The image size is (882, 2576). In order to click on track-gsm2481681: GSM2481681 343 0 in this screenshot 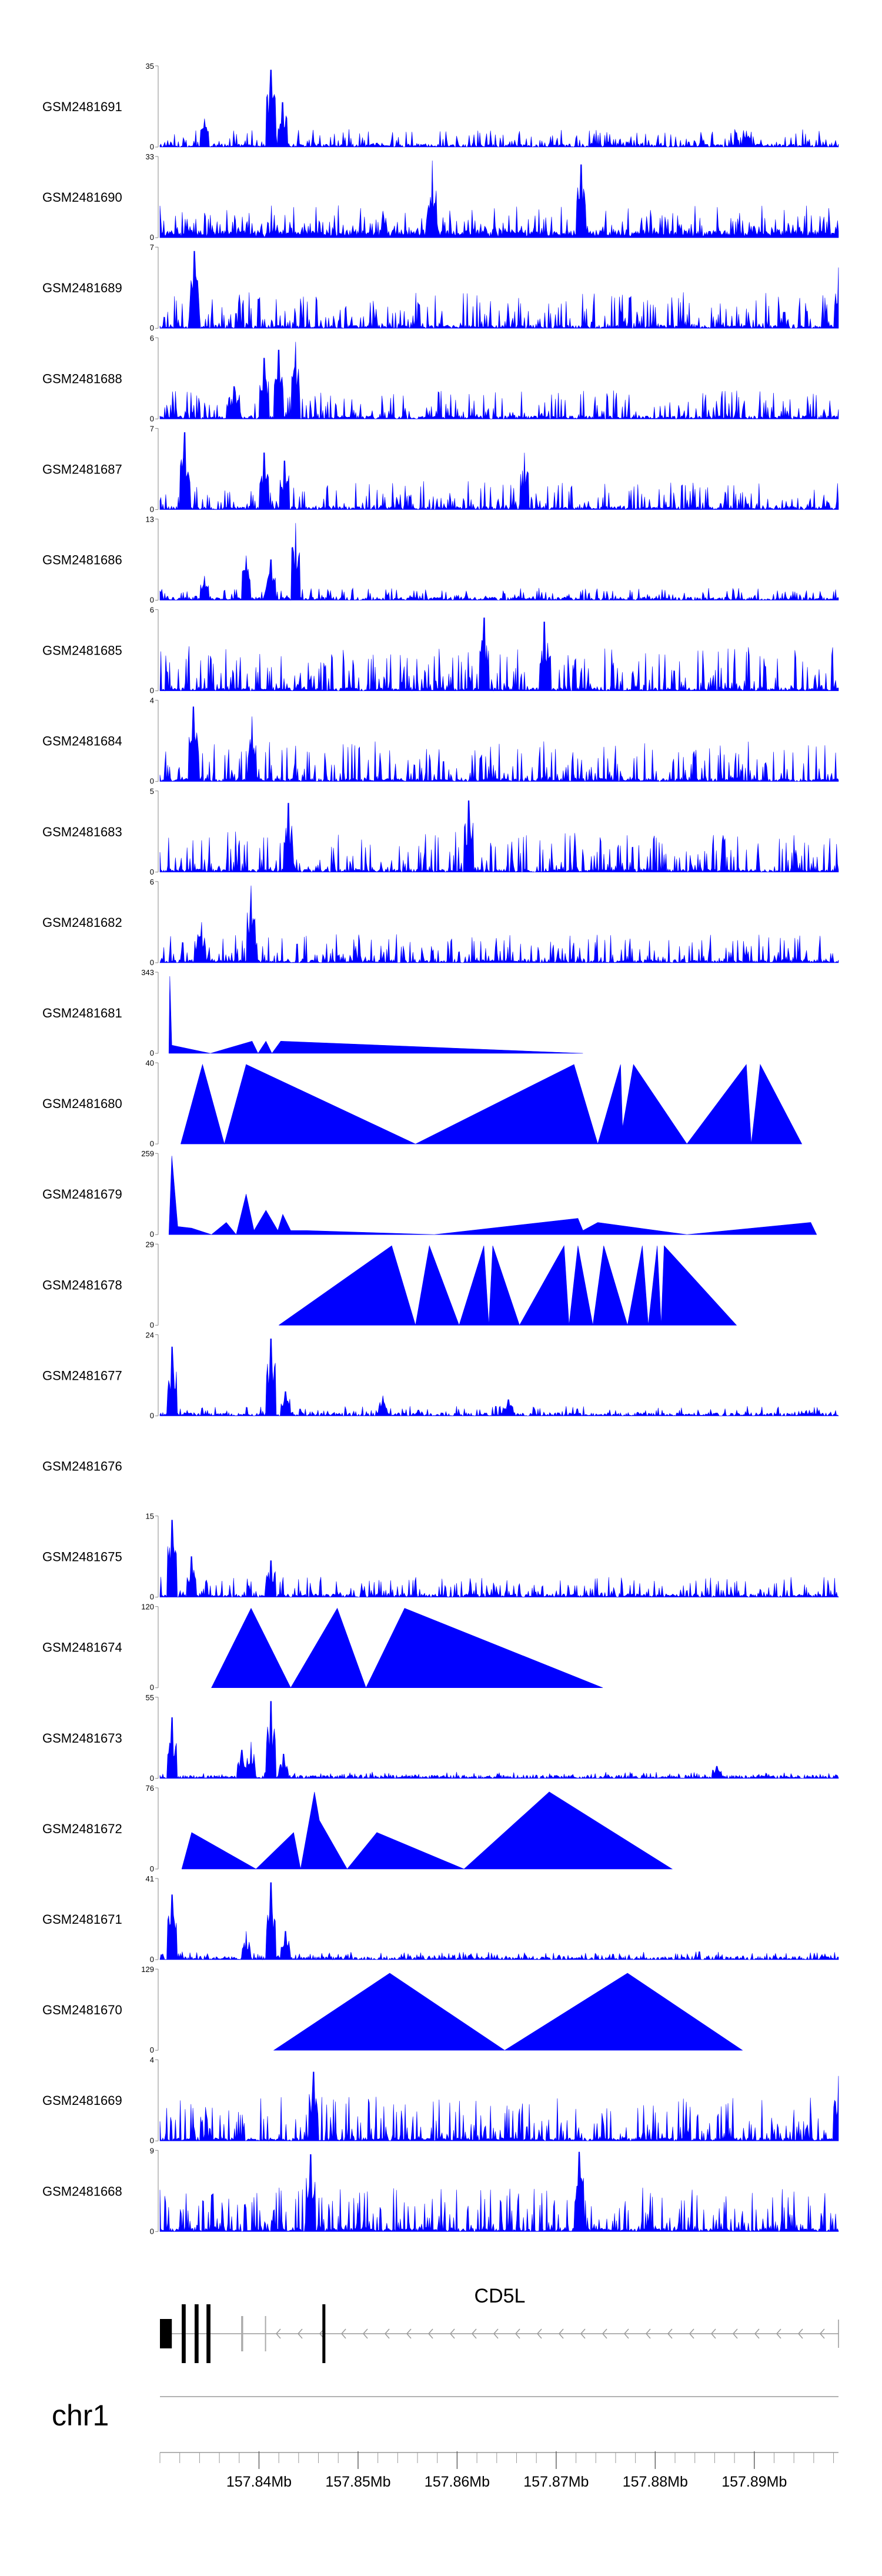, I will do `click(312, 1012)`.